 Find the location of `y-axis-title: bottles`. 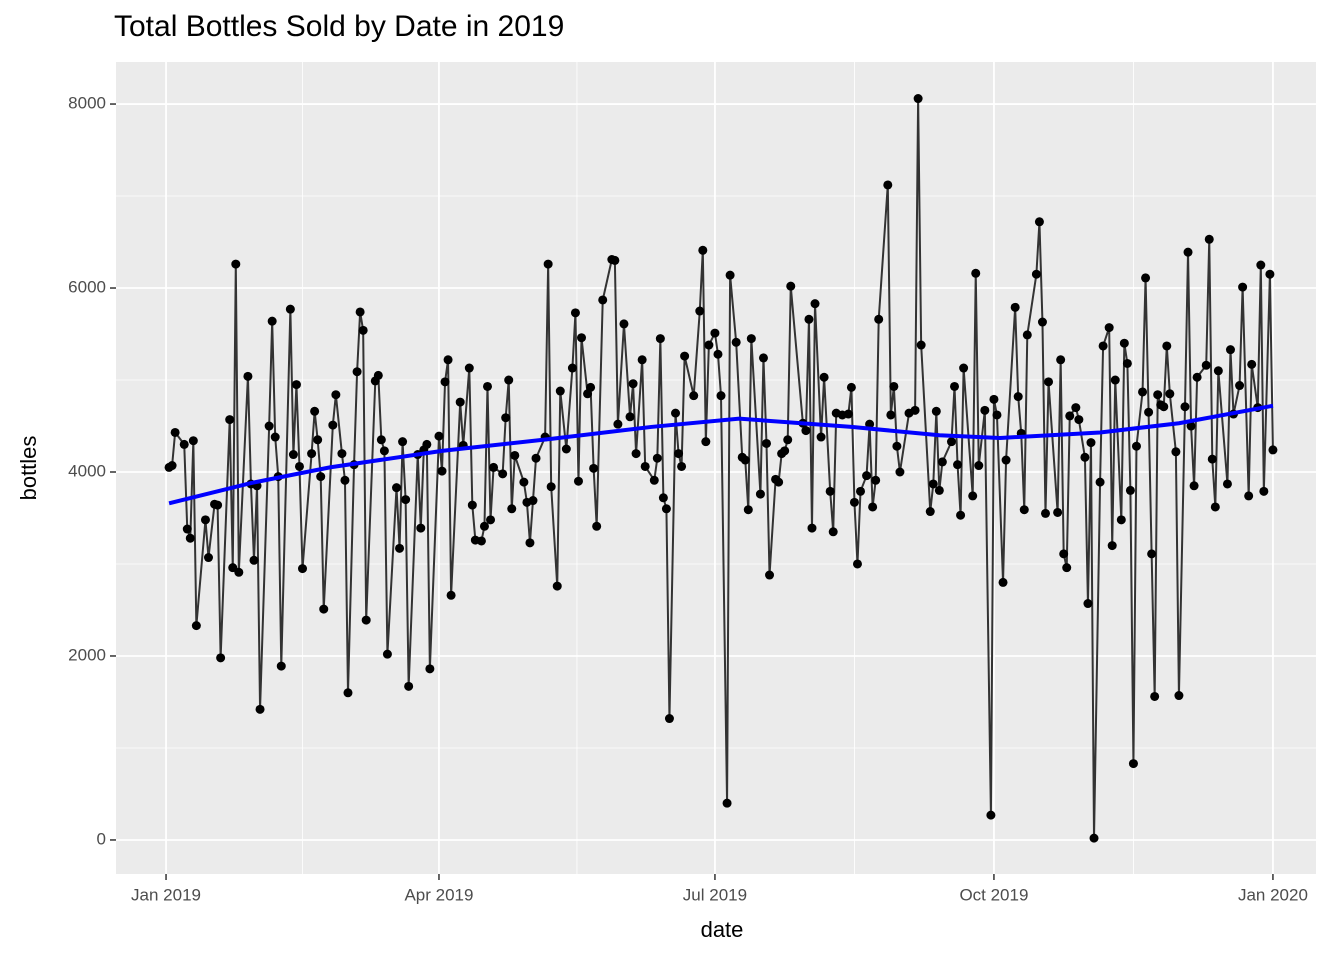

y-axis-title: bottles is located at coordinates (28, 468).